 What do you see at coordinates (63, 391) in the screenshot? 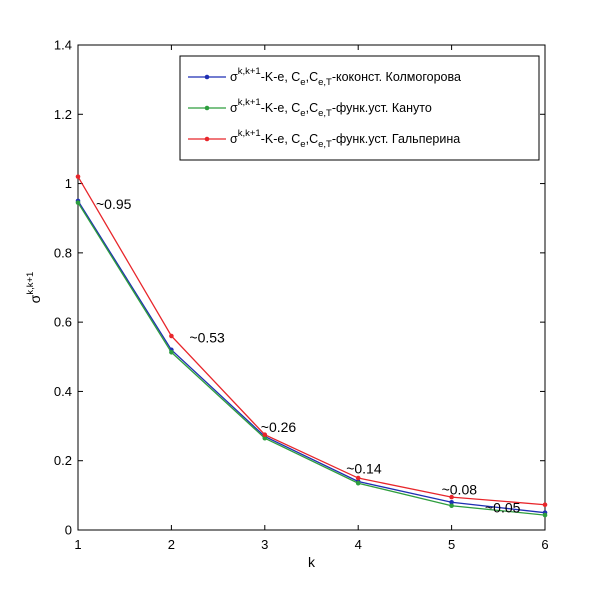
I see `y-tick-label: 0.4` at bounding box center [63, 391].